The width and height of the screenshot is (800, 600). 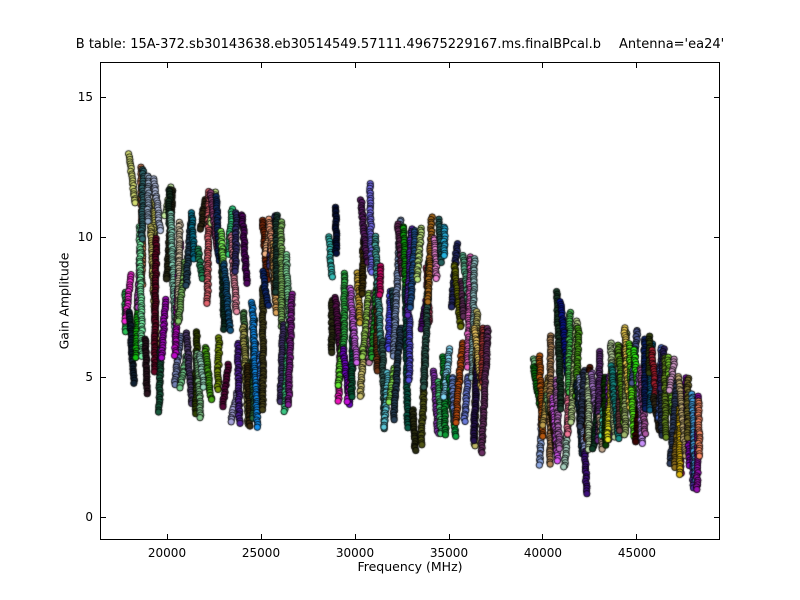 I want to click on y-tick-label: 10, so click(x=85, y=237).